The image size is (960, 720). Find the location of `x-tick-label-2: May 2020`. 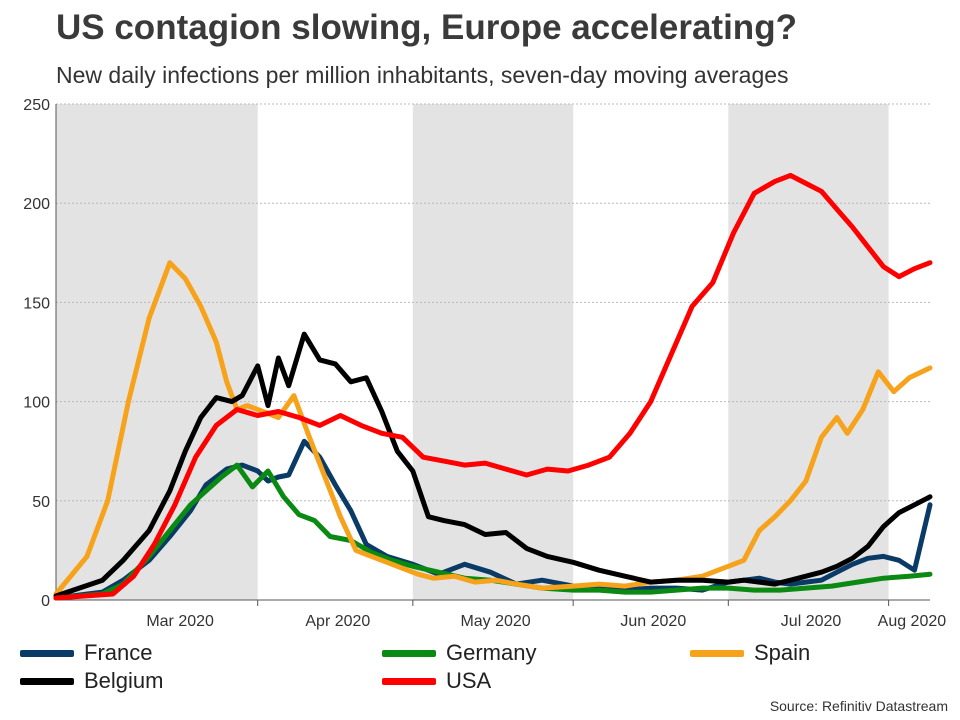

x-tick-label-2: May 2020 is located at coordinates (495, 621).